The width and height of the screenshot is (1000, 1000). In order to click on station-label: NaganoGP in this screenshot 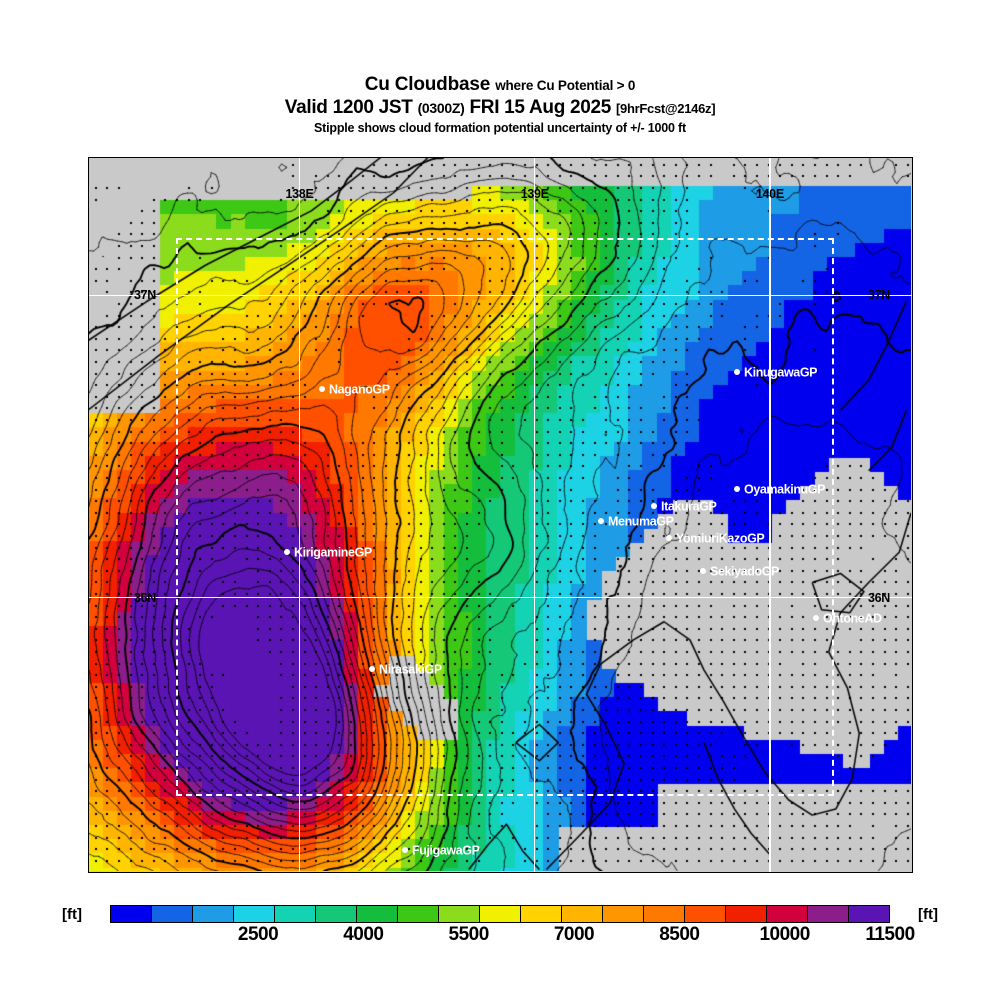, I will do `click(359, 389)`.